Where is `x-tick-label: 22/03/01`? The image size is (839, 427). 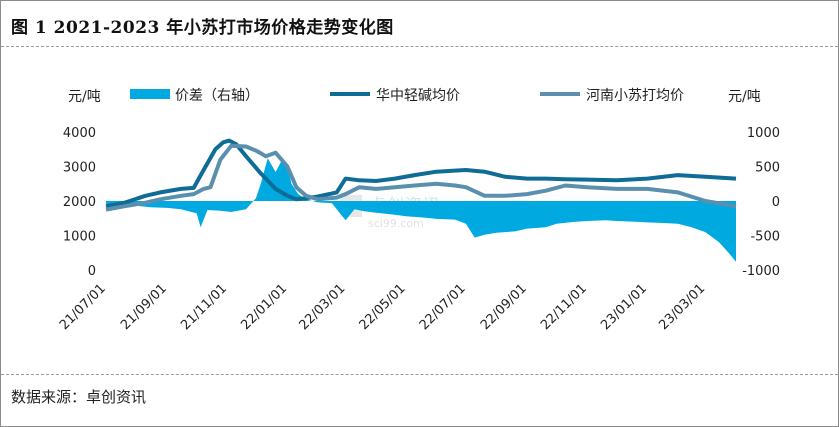
x-tick-label: 22/03/01 is located at coordinates (323, 307).